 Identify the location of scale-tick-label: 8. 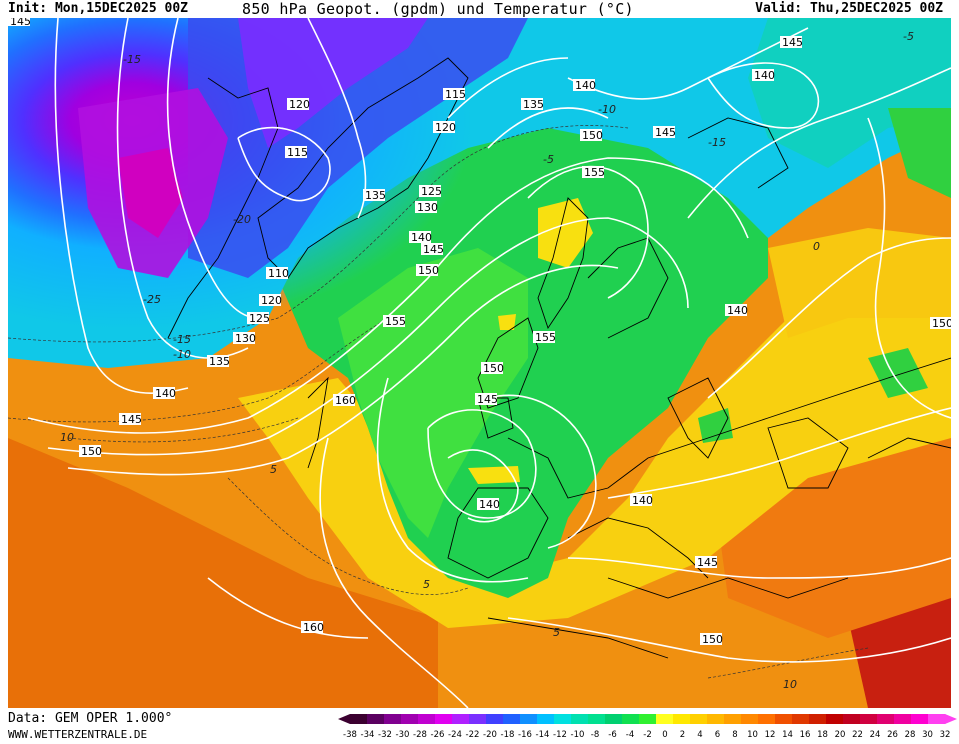
(734, 735).